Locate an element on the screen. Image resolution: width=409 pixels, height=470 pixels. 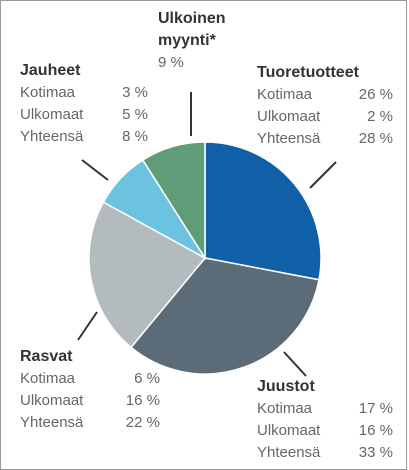
slice-label: Ulkoinen myynti* 9 % is located at coordinates (203, 41).